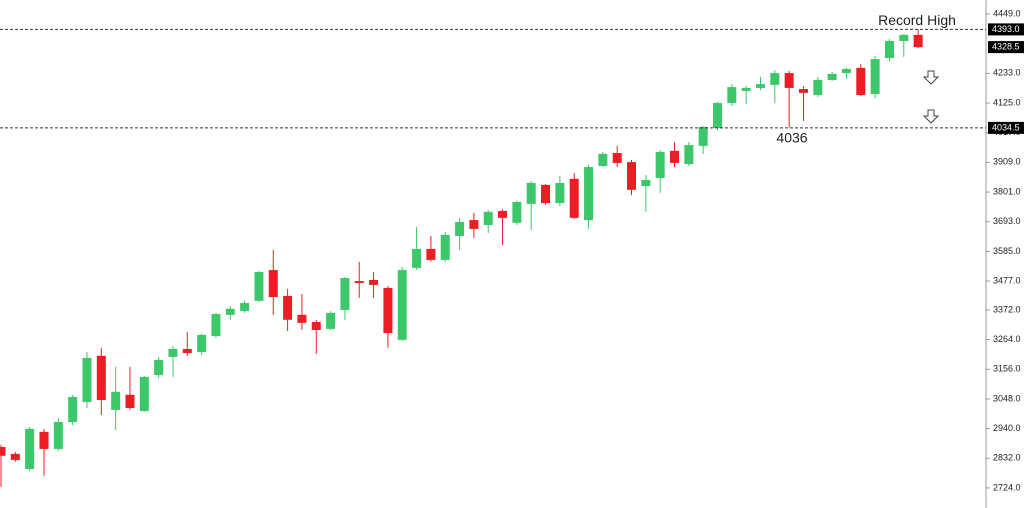  Describe the element at coordinates (1007, 13) in the screenshot. I see `y-tick-label: 4449.0` at that location.